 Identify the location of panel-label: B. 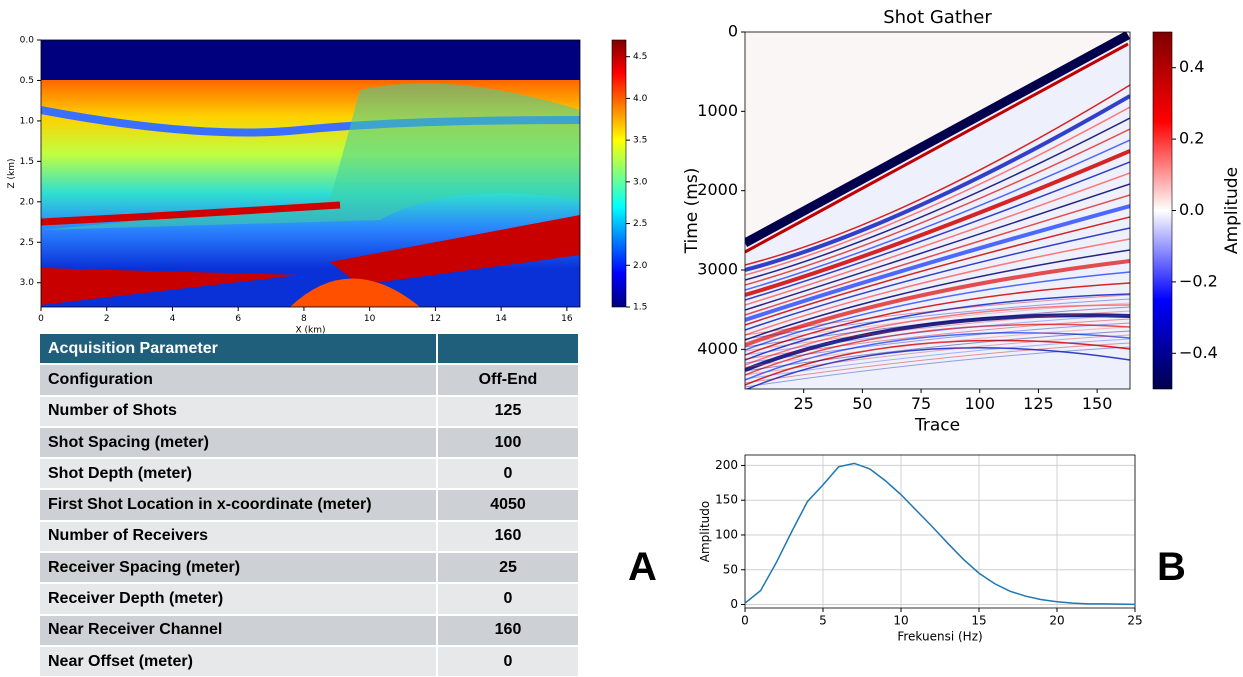
(1171, 567).